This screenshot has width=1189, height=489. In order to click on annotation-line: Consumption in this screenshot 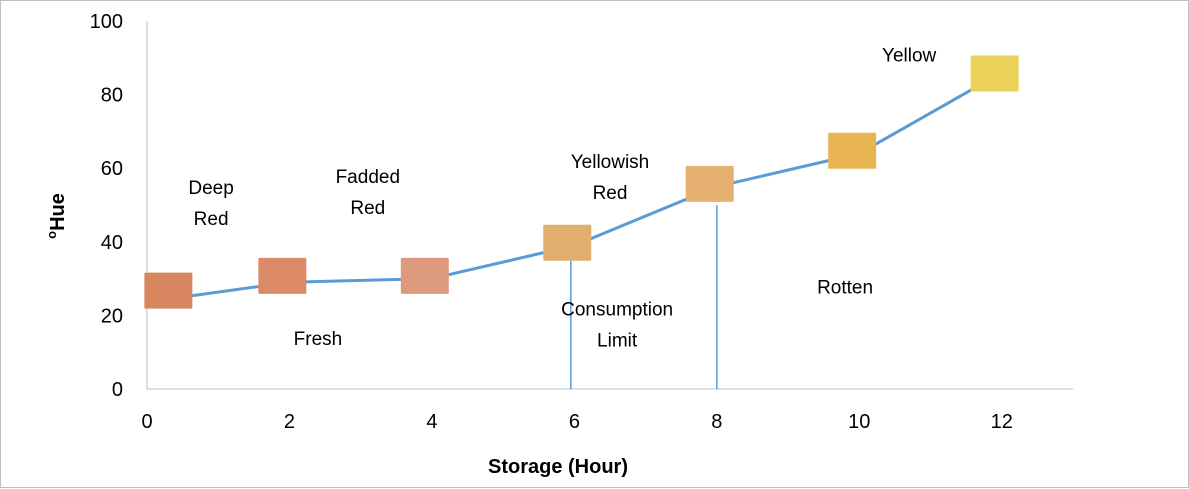, I will do `click(617, 309)`.